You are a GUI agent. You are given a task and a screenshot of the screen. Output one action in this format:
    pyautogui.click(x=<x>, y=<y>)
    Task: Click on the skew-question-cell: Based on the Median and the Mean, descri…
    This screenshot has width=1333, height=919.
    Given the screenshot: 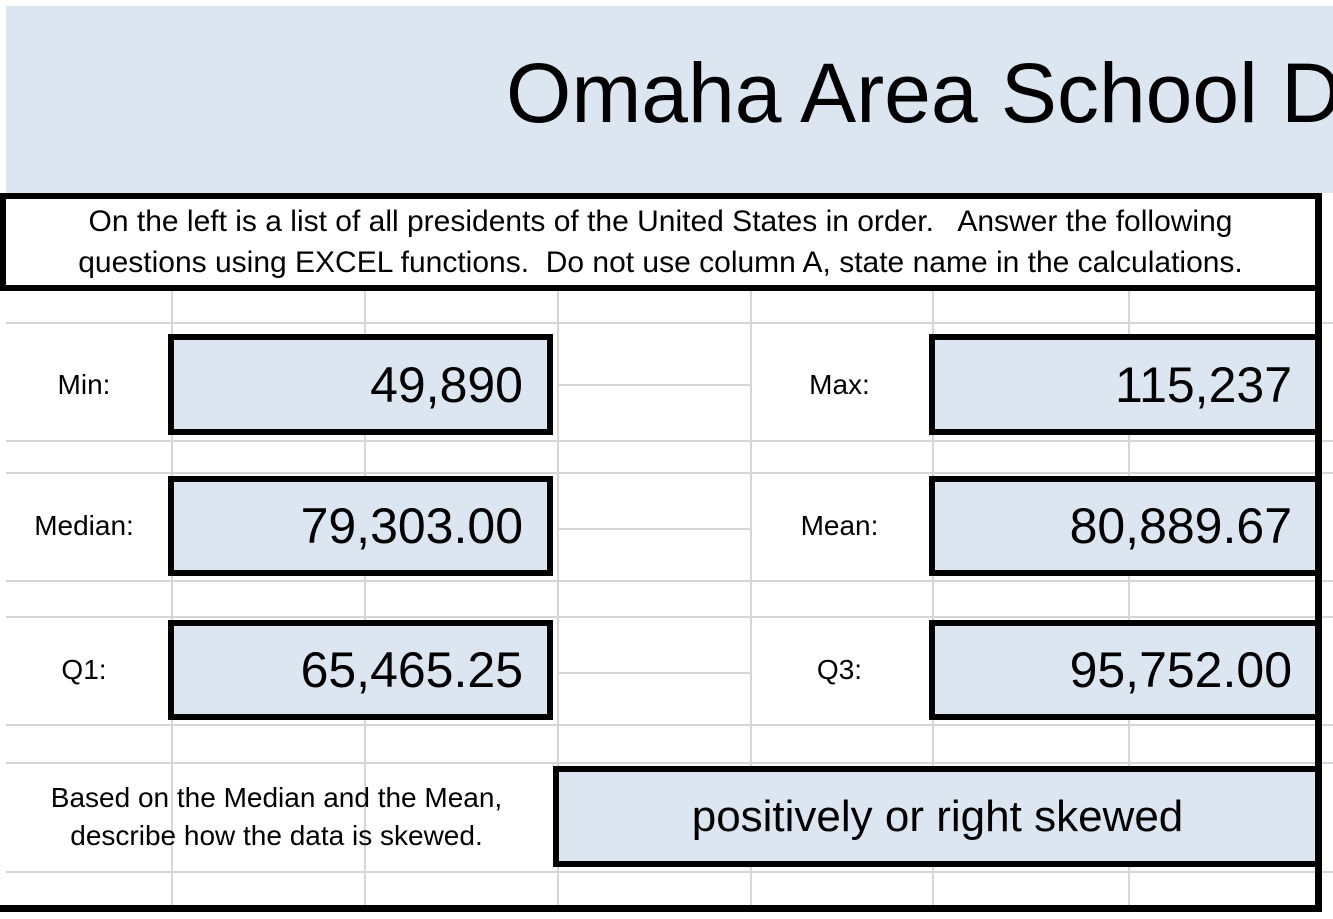 What is the action you would take?
    pyautogui.click(x=276, y=816)
    